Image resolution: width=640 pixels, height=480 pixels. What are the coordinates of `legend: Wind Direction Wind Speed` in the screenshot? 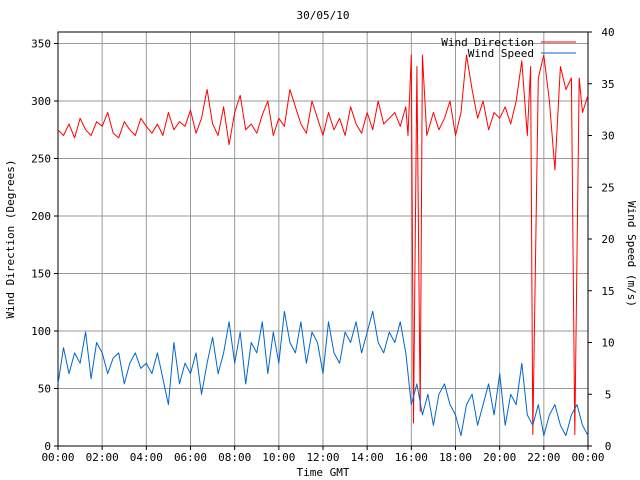 It's located at (508, 48).